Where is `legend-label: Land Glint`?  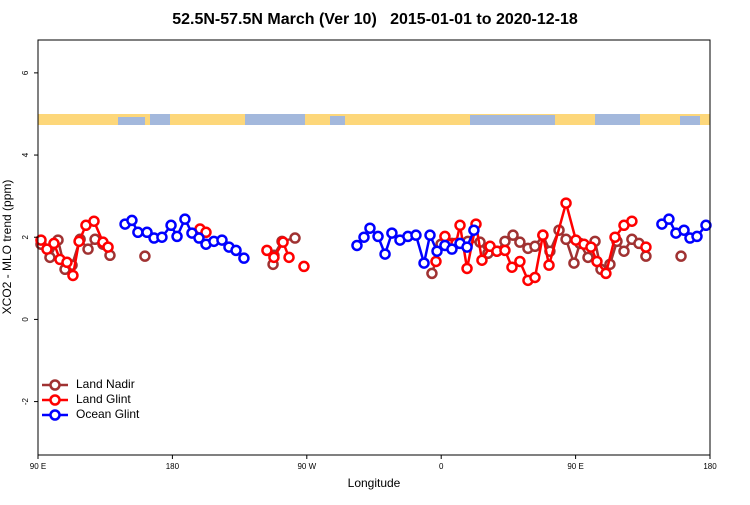
legend-label: Land Glint is located at coordinates (103, 399).